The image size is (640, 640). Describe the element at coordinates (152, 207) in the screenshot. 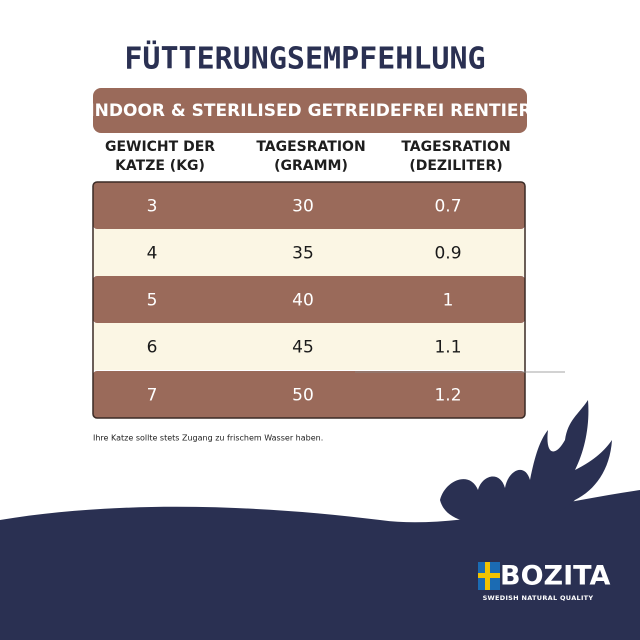

I see `table-cell: 3` at that location.